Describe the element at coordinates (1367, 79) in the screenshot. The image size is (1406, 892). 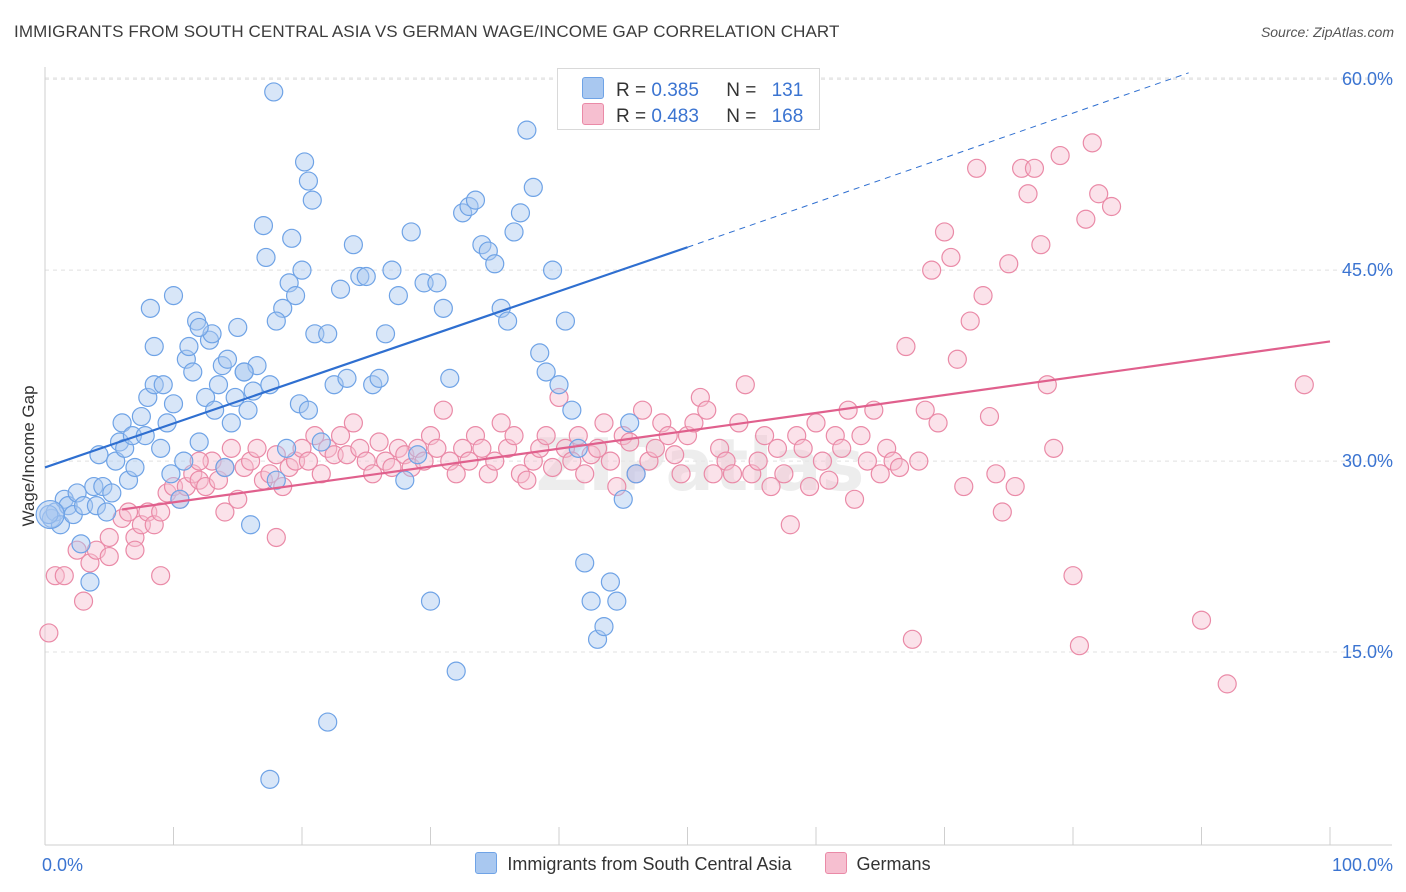
I see `y-tick-label: 60.0%` at that location.